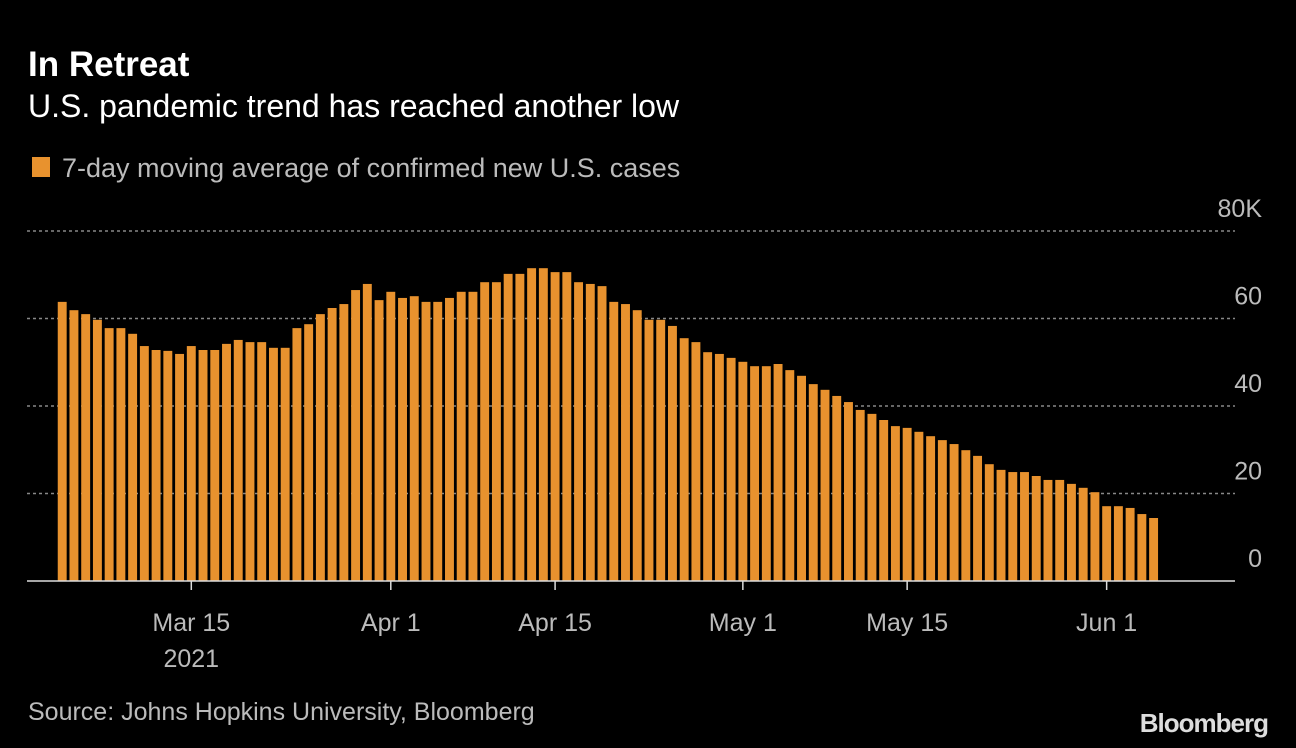 The image size is (1296, 748). I want to click on y-tick-label: 40, so click(1248, 384).